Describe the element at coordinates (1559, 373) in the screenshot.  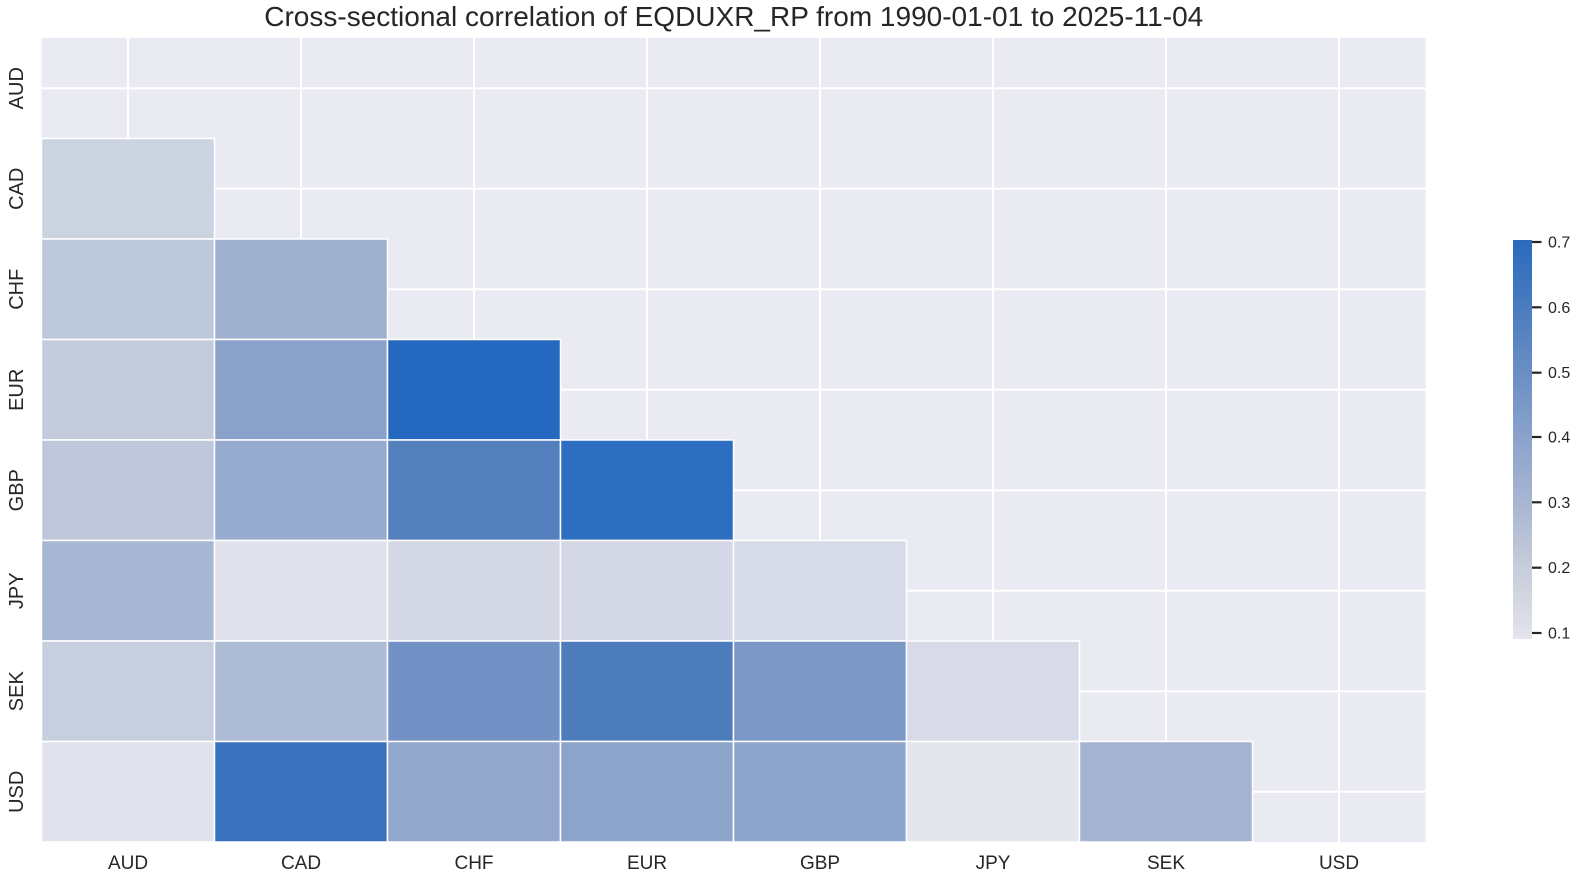
I see `svg-text: 0.5` at that location.